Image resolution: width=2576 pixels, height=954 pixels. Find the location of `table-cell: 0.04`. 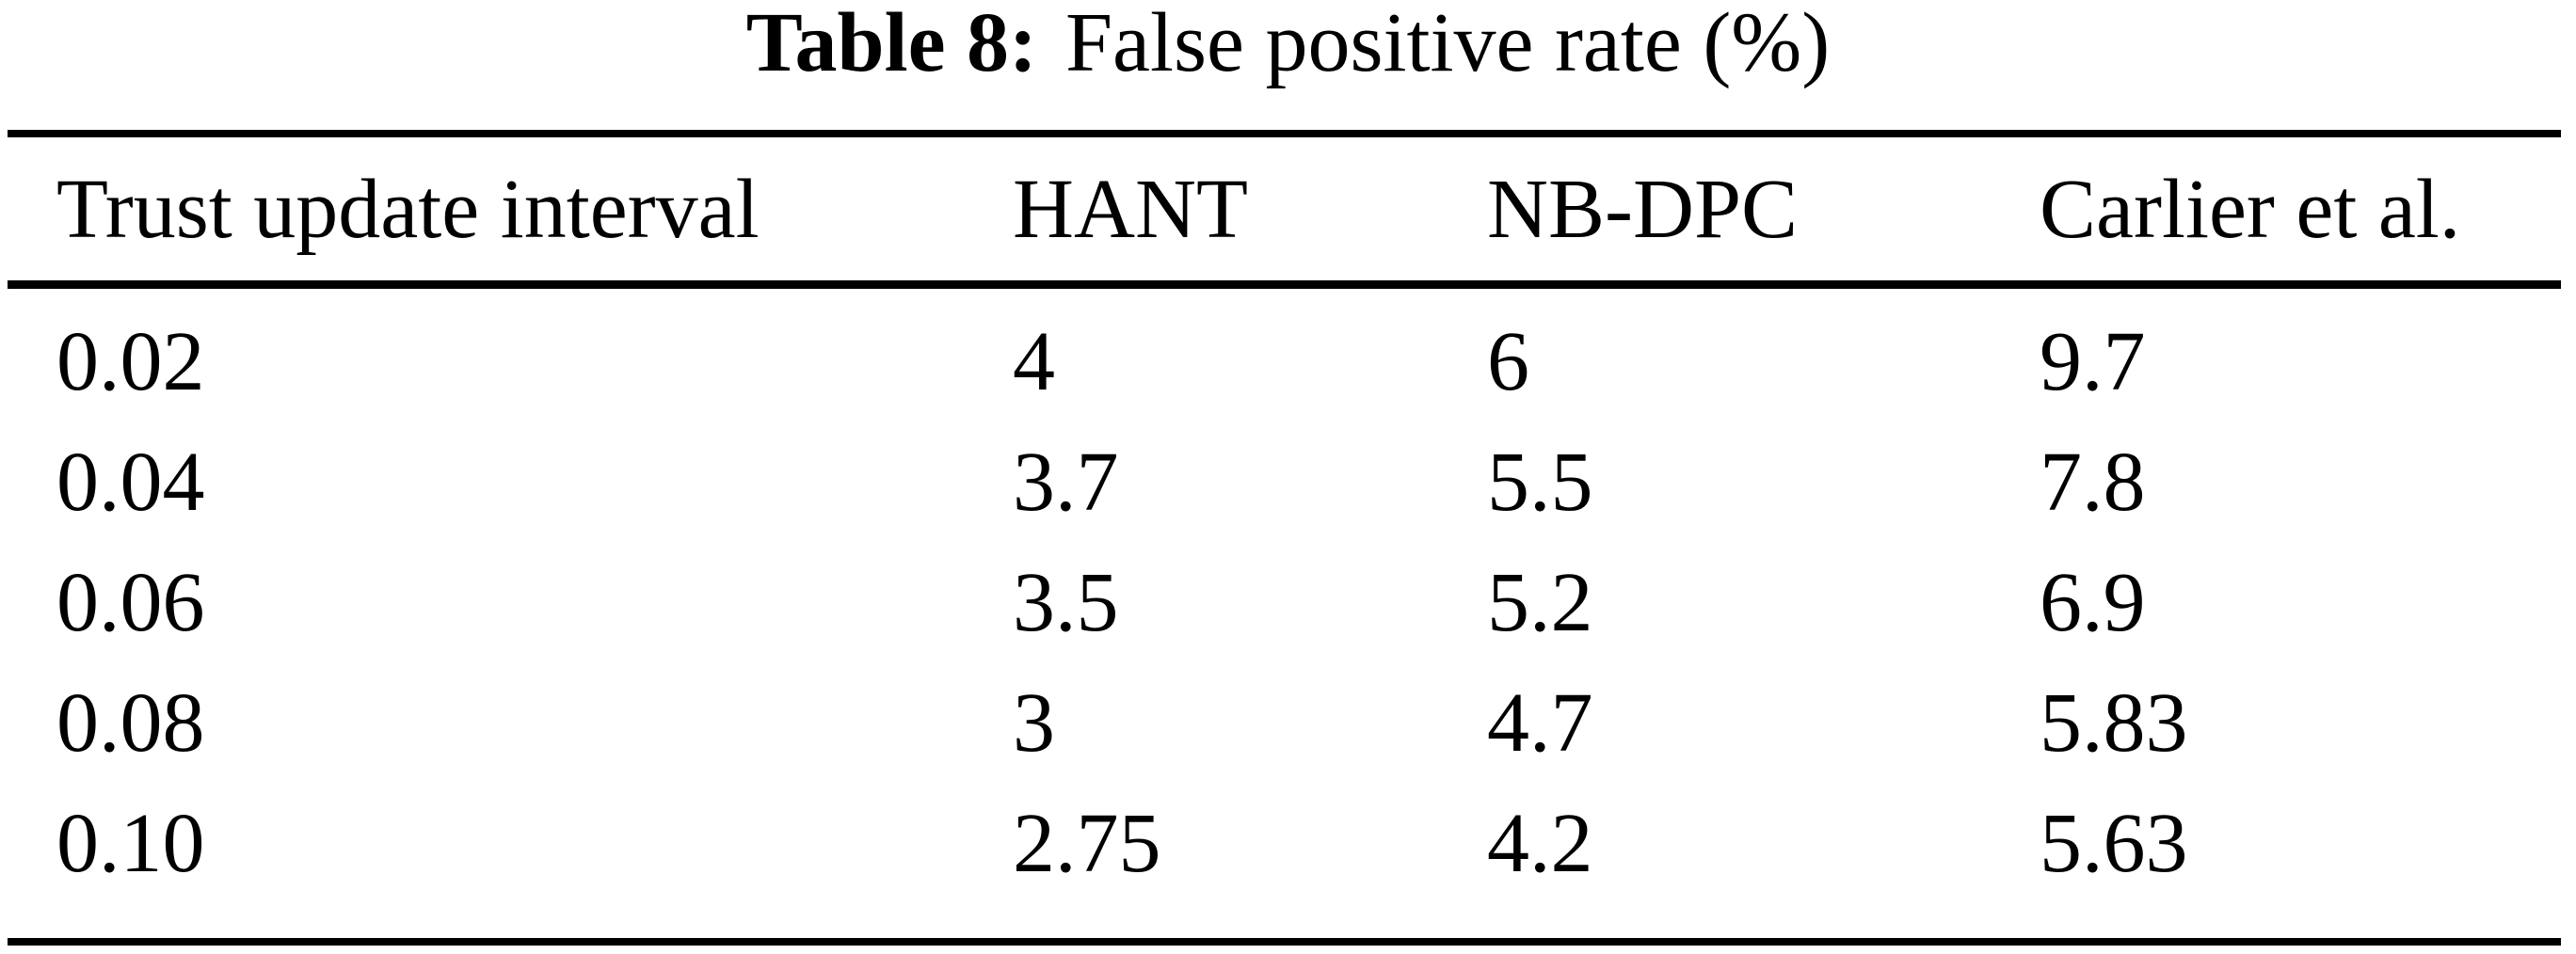

table-cell: 0.04 is located at coordinates (130, 482).